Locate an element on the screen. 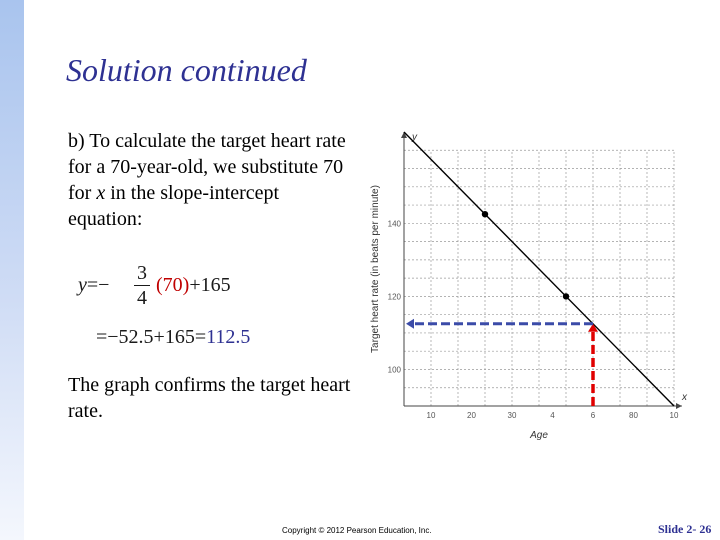 The image size is (720, 540). x-axis-letter: x is located at coordinates (684, 397).